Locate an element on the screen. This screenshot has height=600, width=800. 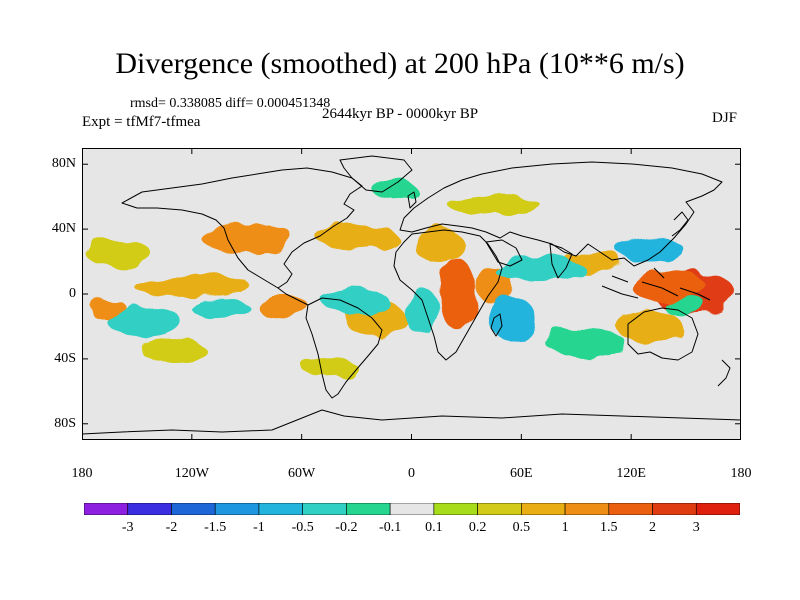
coastline-greenland is located at coordinates (376, 174).